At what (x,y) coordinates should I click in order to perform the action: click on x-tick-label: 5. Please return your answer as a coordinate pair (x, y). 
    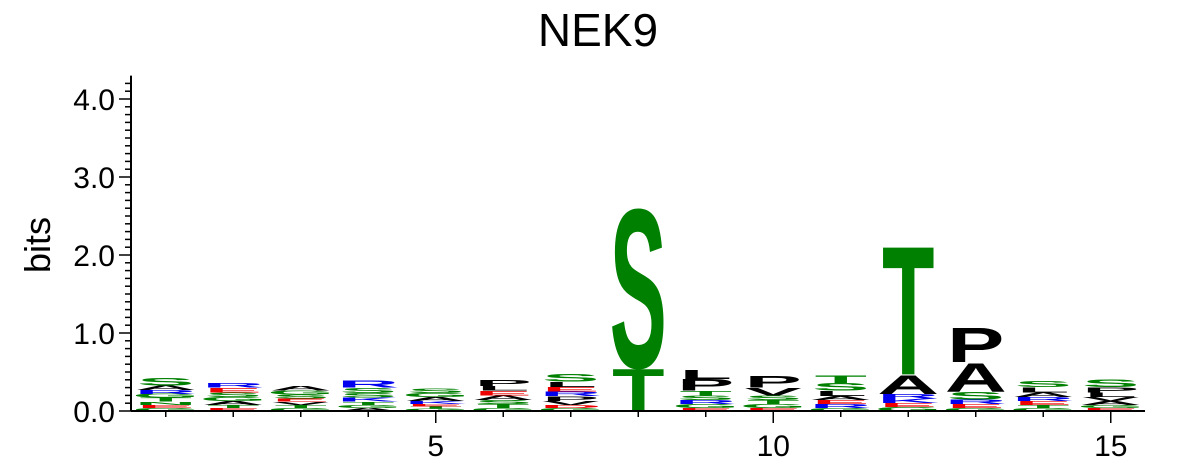
    Looking at the image, I should click on (435, 446).